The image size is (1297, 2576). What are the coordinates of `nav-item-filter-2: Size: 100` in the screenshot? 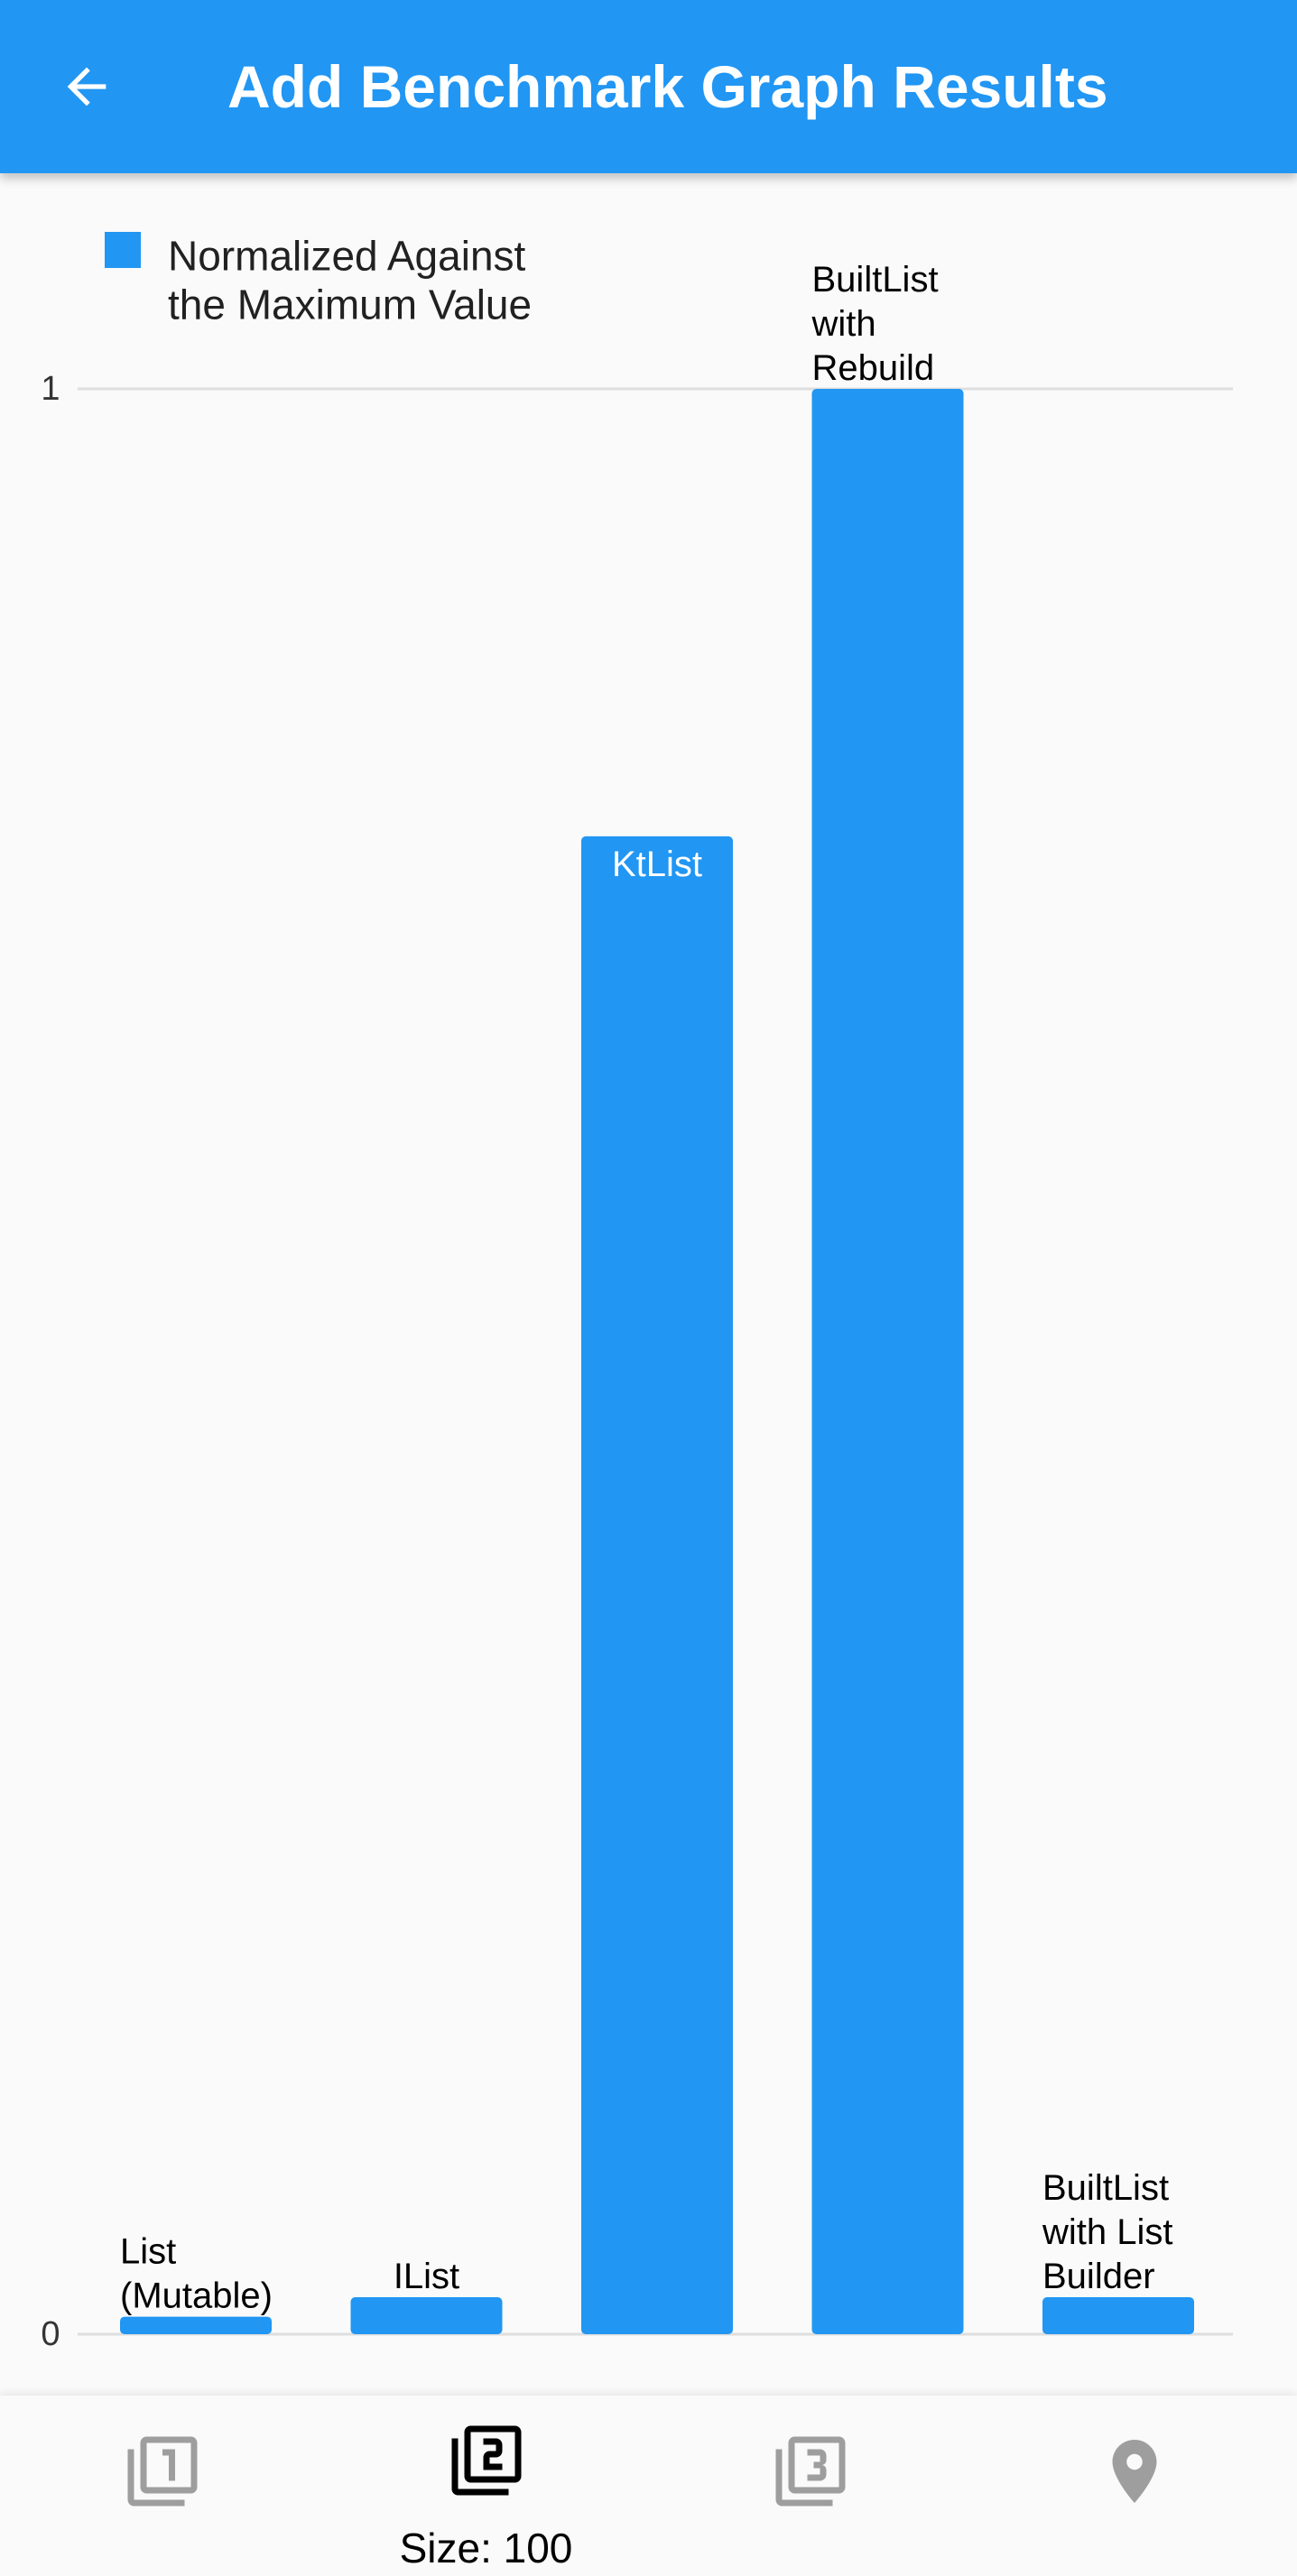 It's located at (486, 2486).